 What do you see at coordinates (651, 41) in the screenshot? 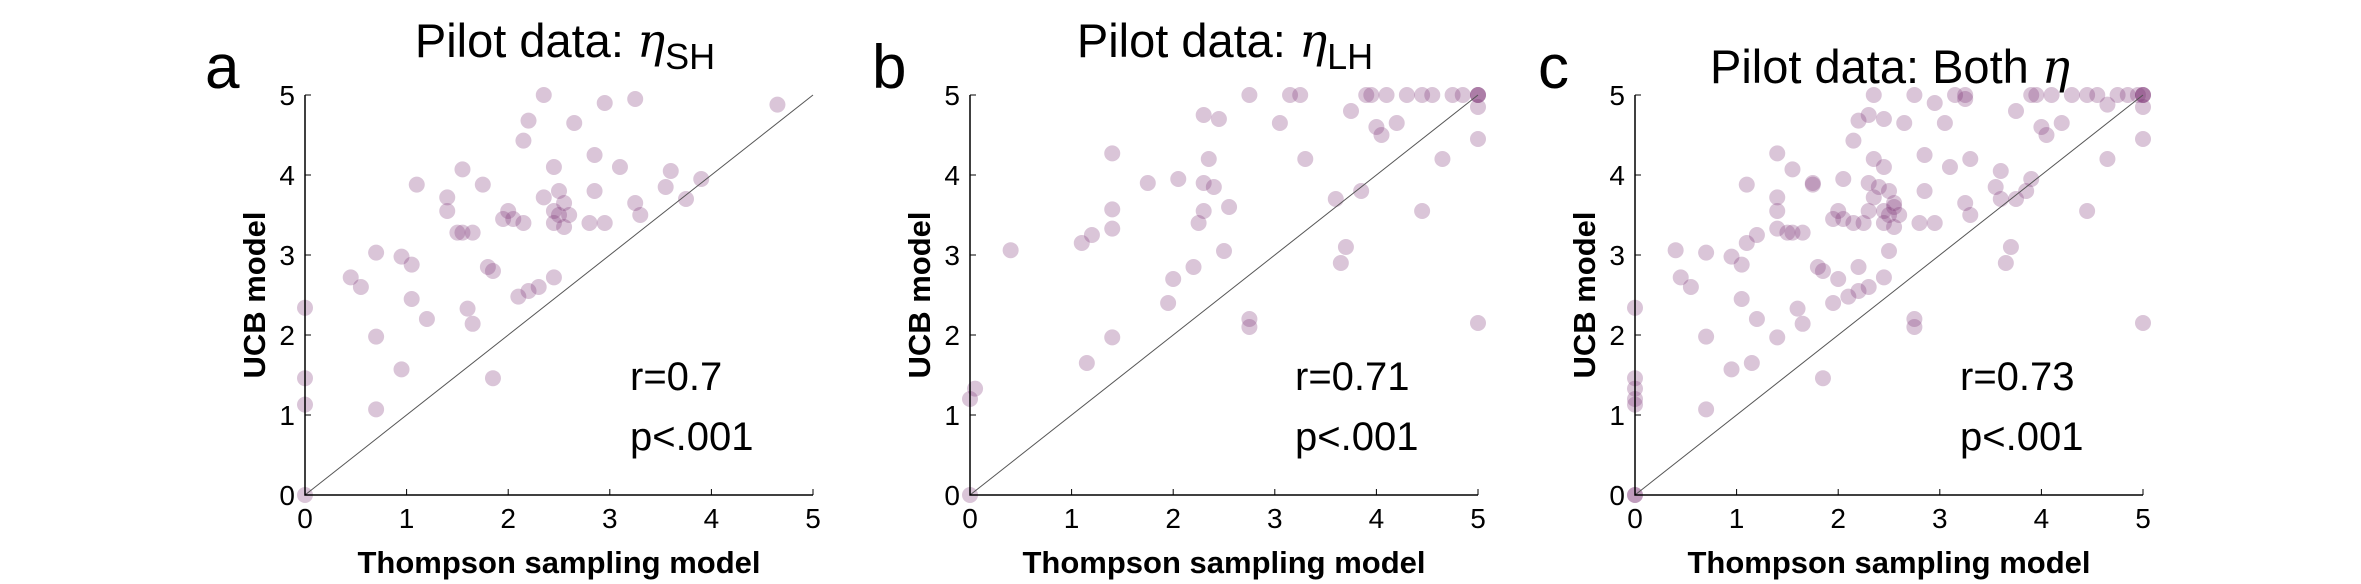
I see `panel-a-title-symbol: η` at bounding box center [651, 41].